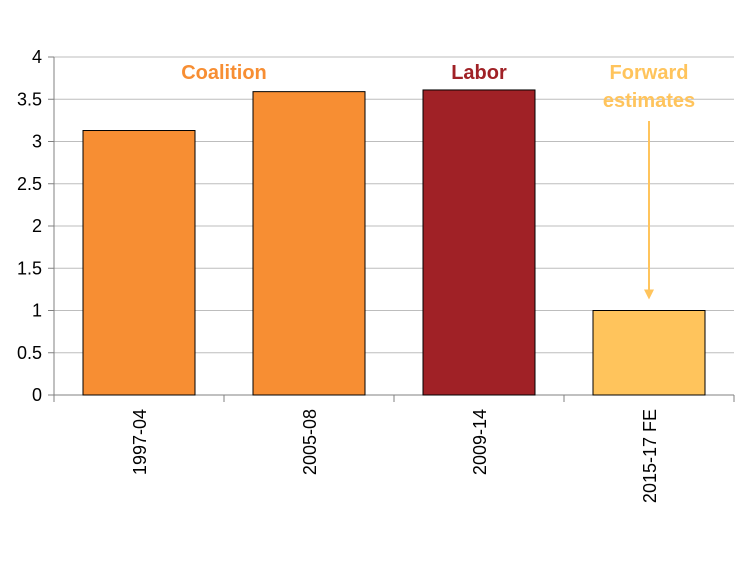 Image resolution: width=754 pixels, height=566 pixels. Describe the element at coordinates (224, 73) in the screenshot. I see `annotation-label: Coalition` at that location.